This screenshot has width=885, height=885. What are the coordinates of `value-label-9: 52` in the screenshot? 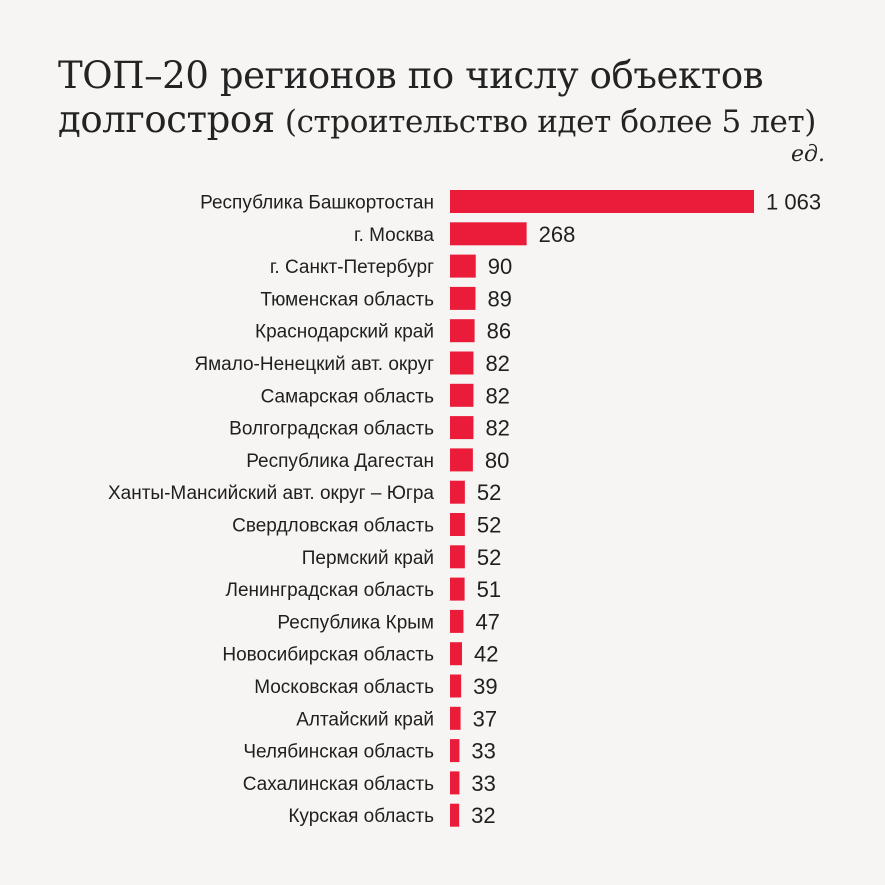 It's located at (489, 492).